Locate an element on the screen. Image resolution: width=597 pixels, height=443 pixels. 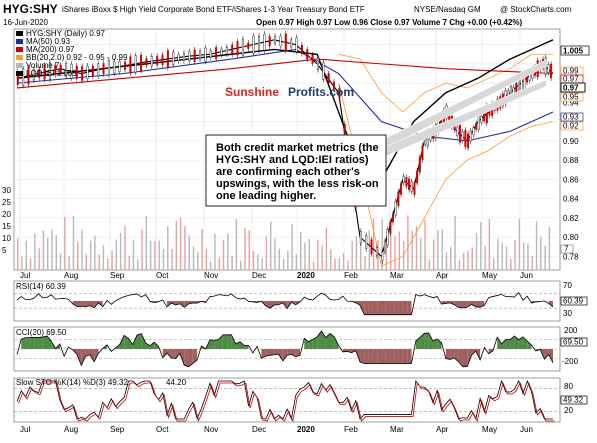
cci-tick-200: 200 is located at coordinates (571, 330).